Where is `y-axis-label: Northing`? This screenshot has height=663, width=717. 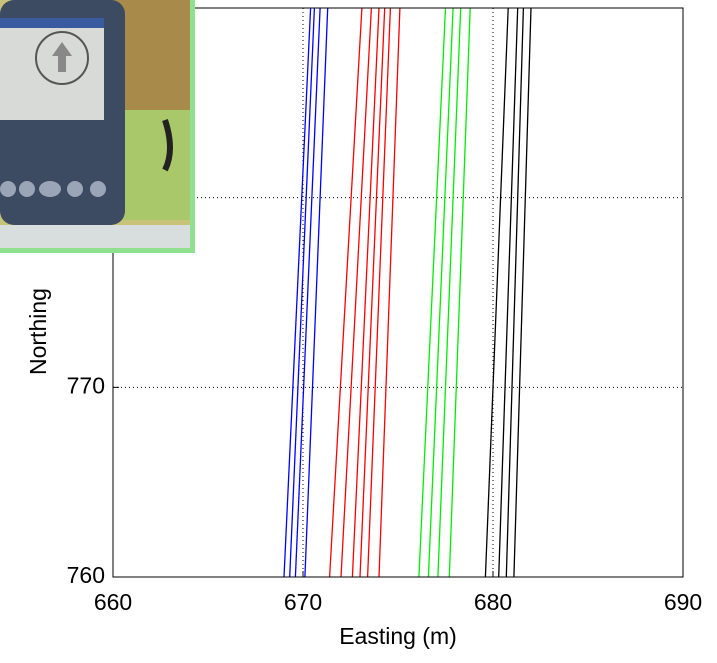
y-axis-label: Northing is located at coordinates (38, 331).